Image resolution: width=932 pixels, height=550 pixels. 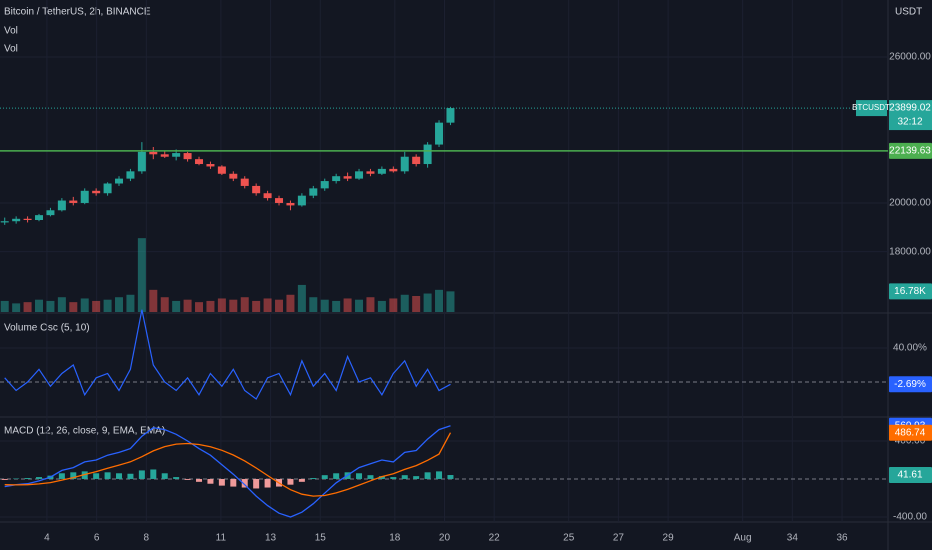 What do you see at coordinates (619, 538) in the screenshot?
I see `x-tick-label: 27` at bounding box center [619, 538].